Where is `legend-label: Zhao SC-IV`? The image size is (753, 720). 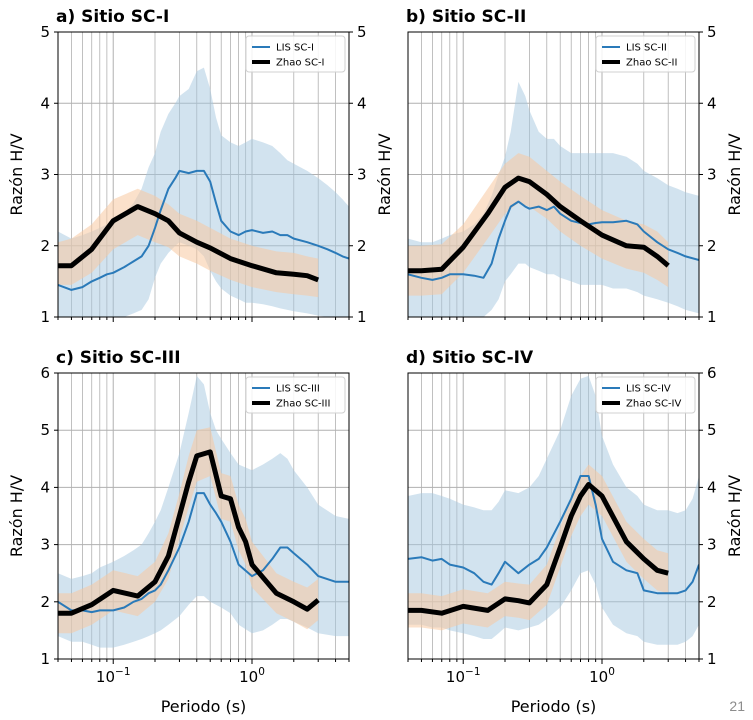 legend-label: Zhao SC-IV is located at coordinates (654, 404).